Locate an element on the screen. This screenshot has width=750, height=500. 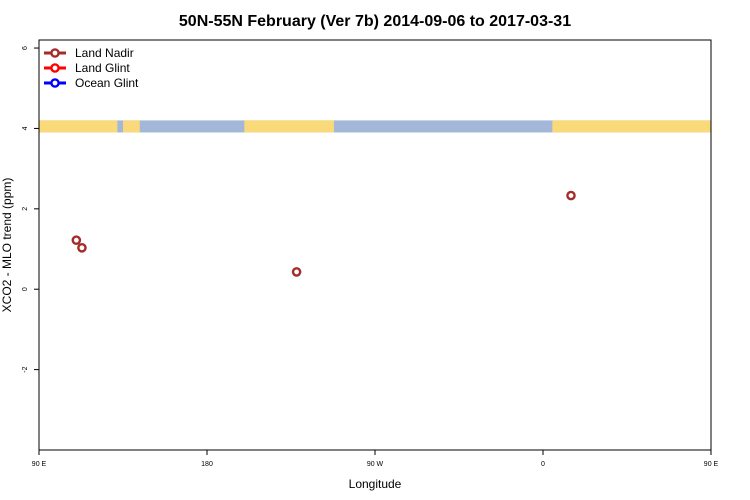
x-tick-label: 90 W is located at coordinates (375, 464).